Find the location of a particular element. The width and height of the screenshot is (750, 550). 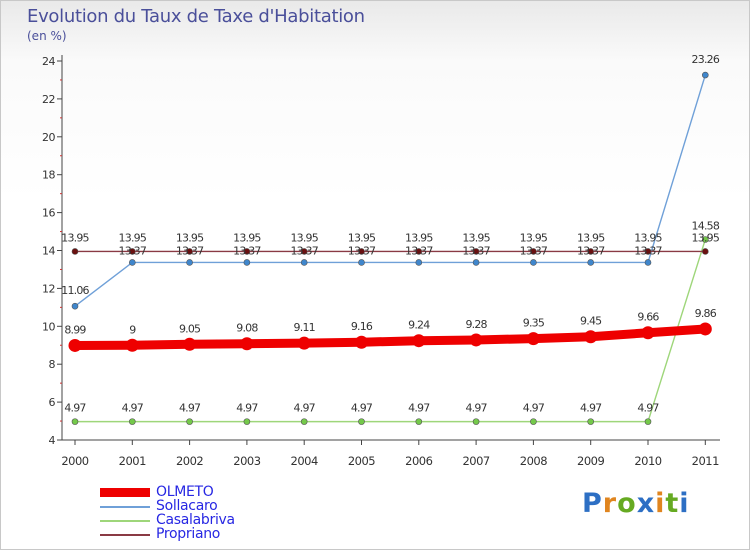

y-tick-label: 4 is located at coordinates (52, 440).